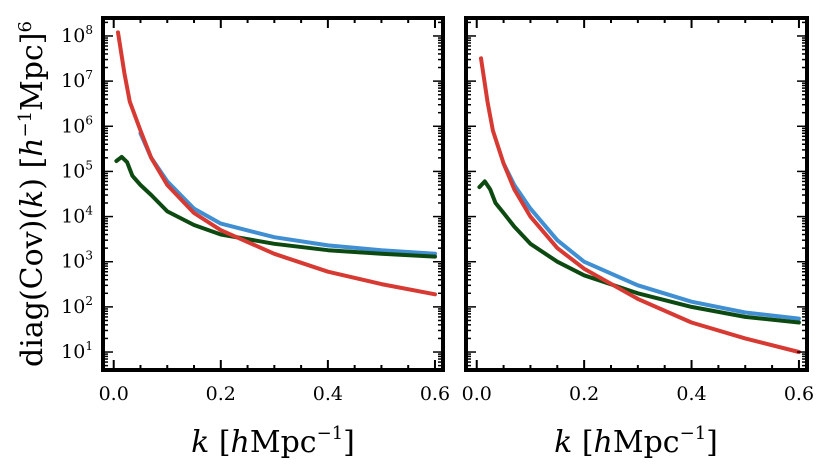 The height and width of the screenshot is (474, 830). I want to click on y-axis-title: diag(Cov)(k) [h−1Mpc]6, so click(32, 194).